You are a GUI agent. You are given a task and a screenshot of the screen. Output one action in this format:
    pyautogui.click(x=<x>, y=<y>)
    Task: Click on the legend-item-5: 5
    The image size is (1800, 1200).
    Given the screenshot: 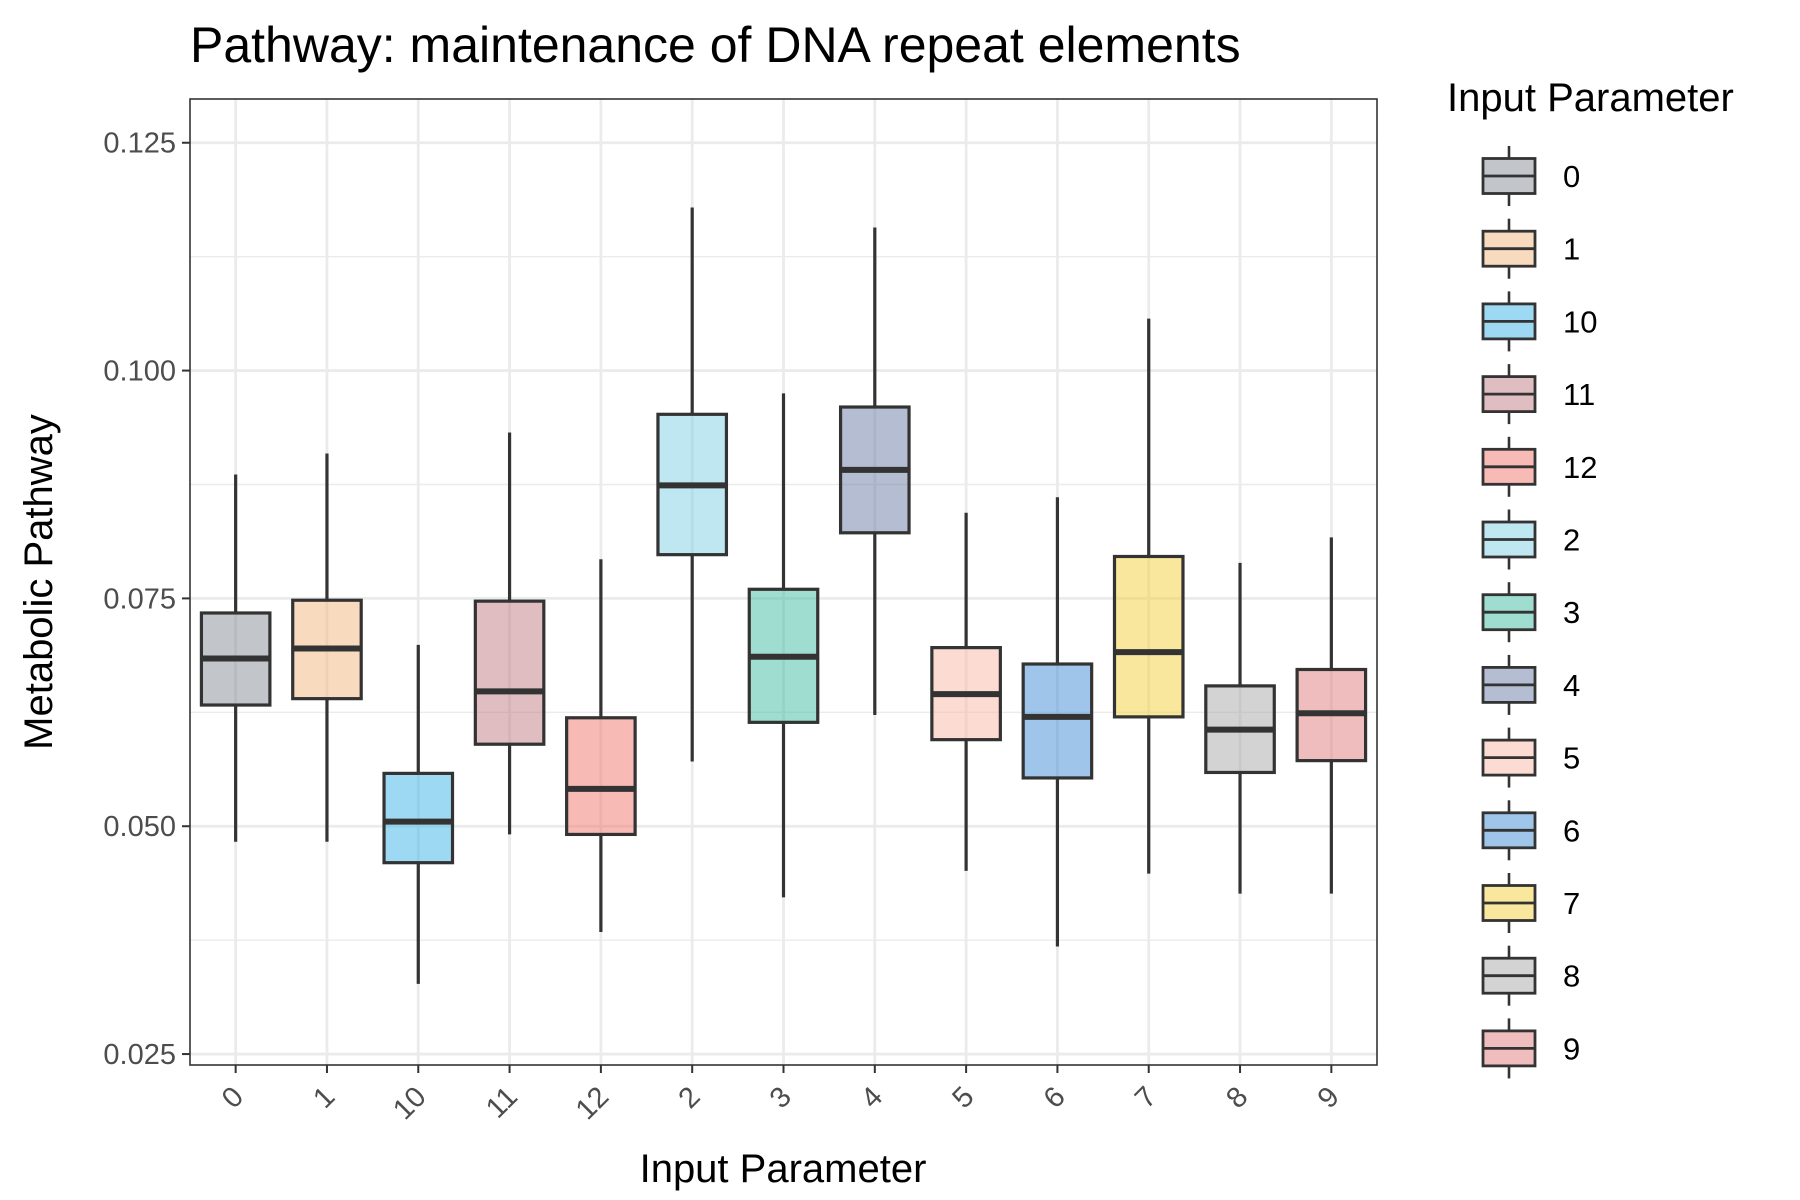 What is the action you would take?
    pyautogui.click(x=1530, y=757)
    